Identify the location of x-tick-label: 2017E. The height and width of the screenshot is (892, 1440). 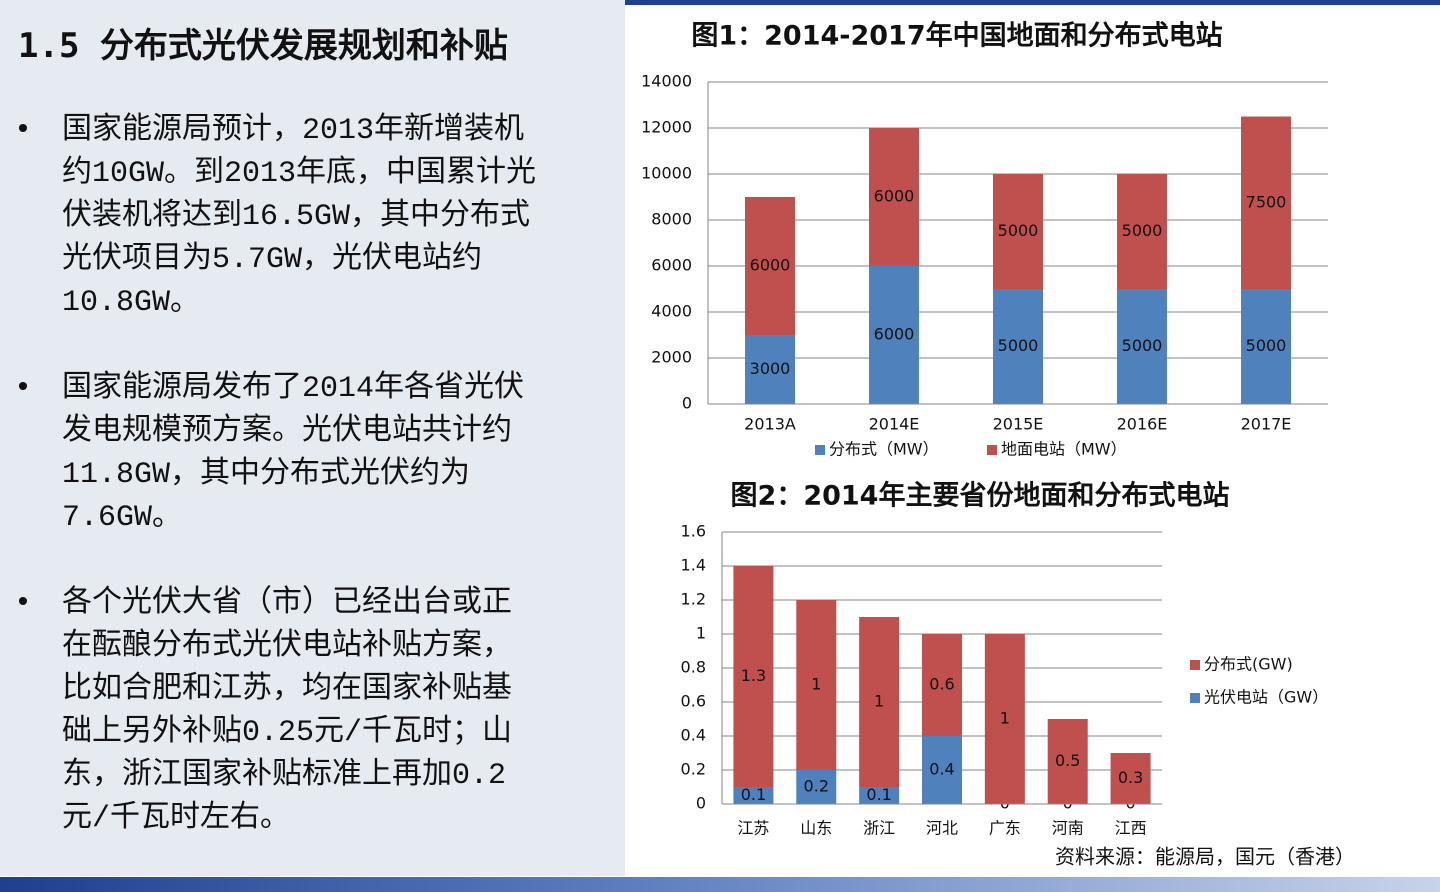
(1266, 424).